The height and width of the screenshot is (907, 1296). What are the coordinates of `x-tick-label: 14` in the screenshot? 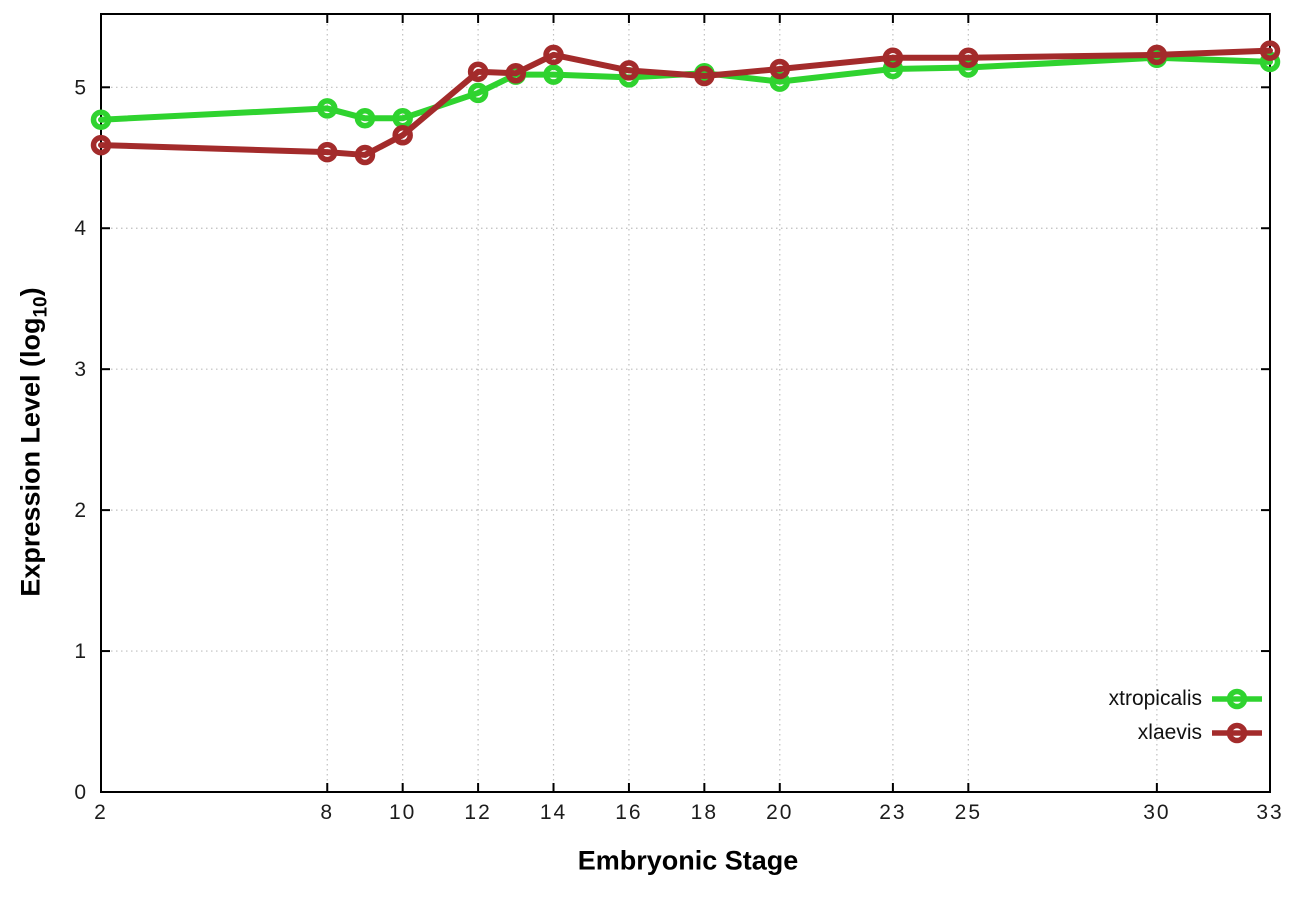 It's located at (553, 812).